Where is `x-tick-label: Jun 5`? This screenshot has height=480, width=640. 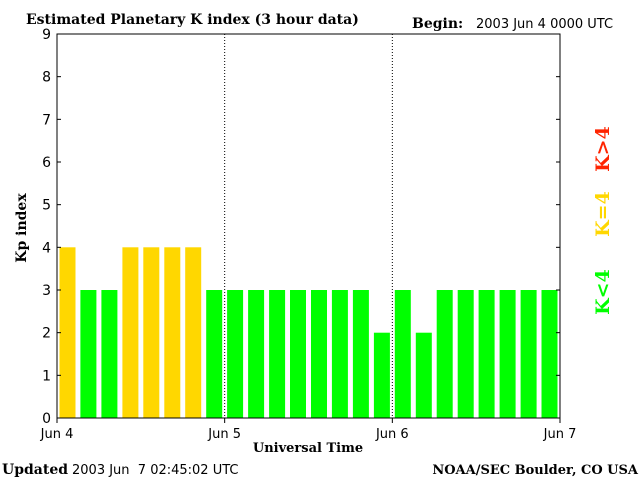
x-tick-label: Jun 5 is located at coordinates (224, 434).